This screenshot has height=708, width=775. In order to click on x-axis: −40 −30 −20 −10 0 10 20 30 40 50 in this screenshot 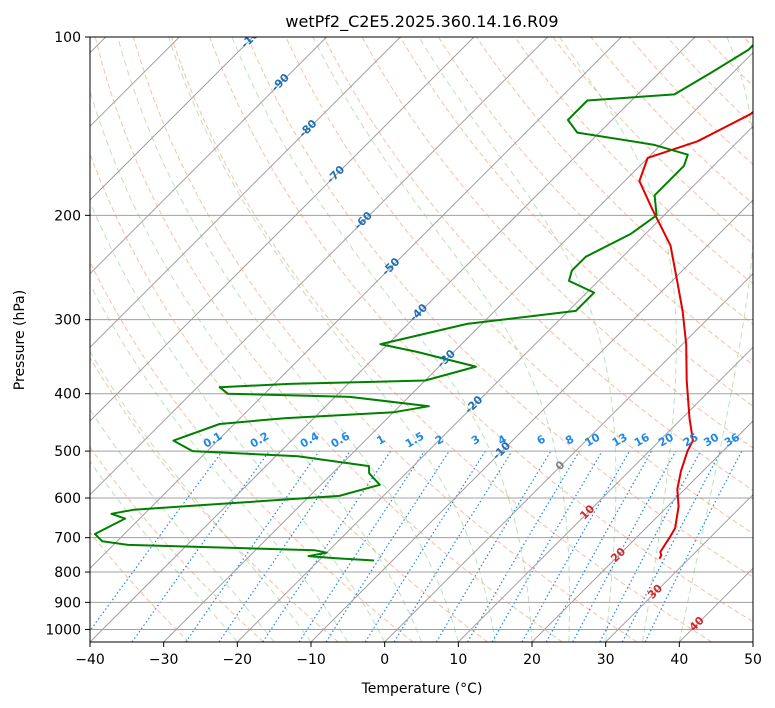, I will do `click(418, 655)`.